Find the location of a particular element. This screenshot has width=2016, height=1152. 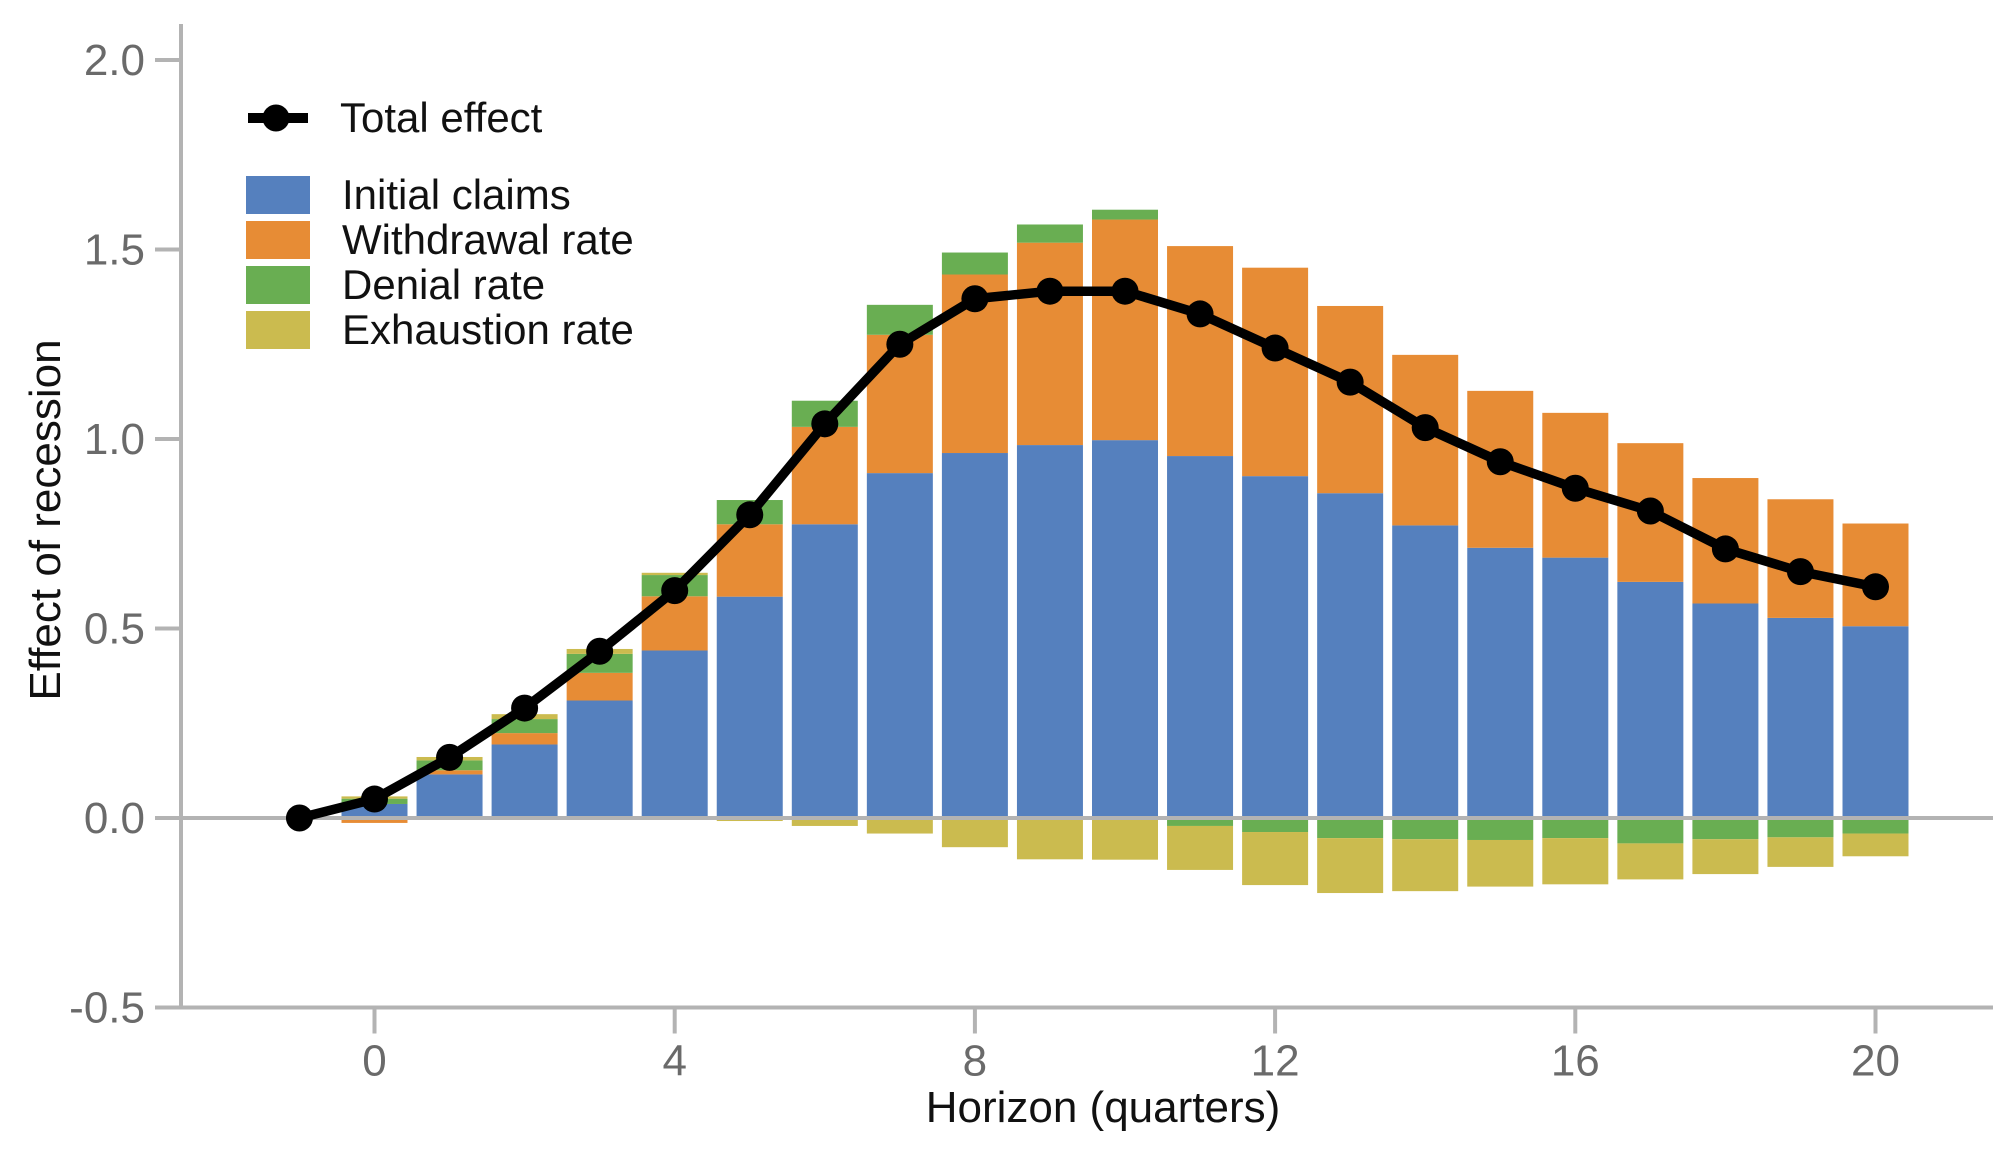

legend-label-initial-claims: Initial claims is located at coordinates (456, 194).